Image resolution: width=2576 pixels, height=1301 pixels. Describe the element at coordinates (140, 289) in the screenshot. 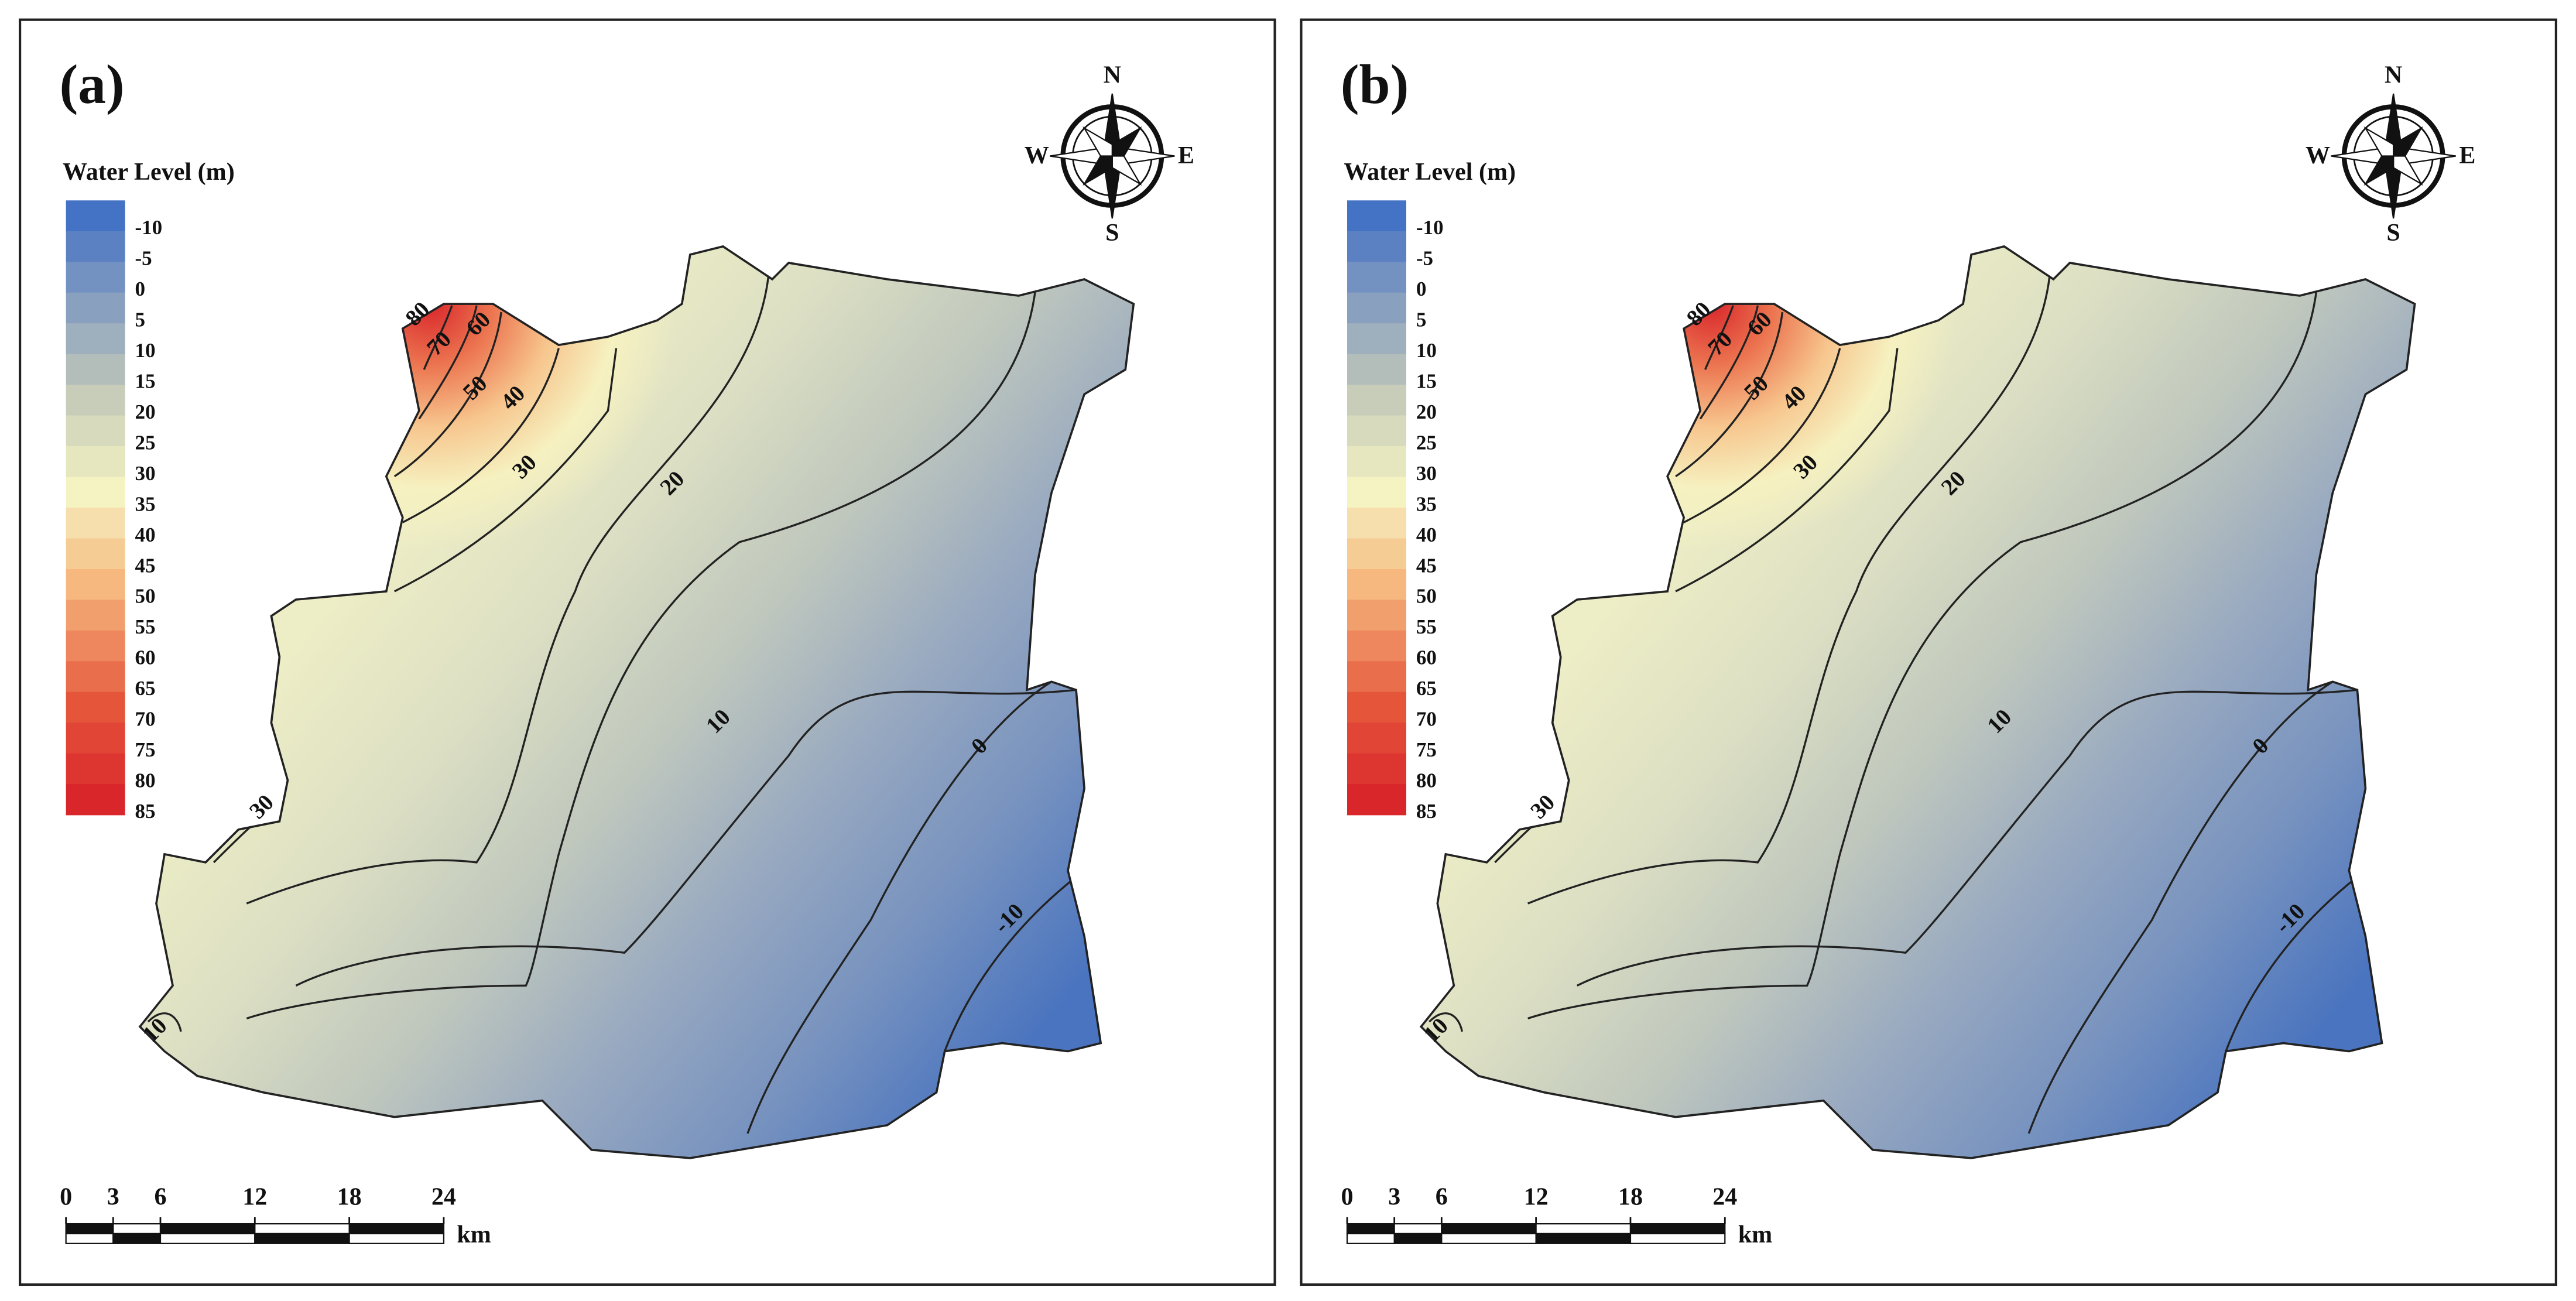

I see `legend-label: 0` at that location.